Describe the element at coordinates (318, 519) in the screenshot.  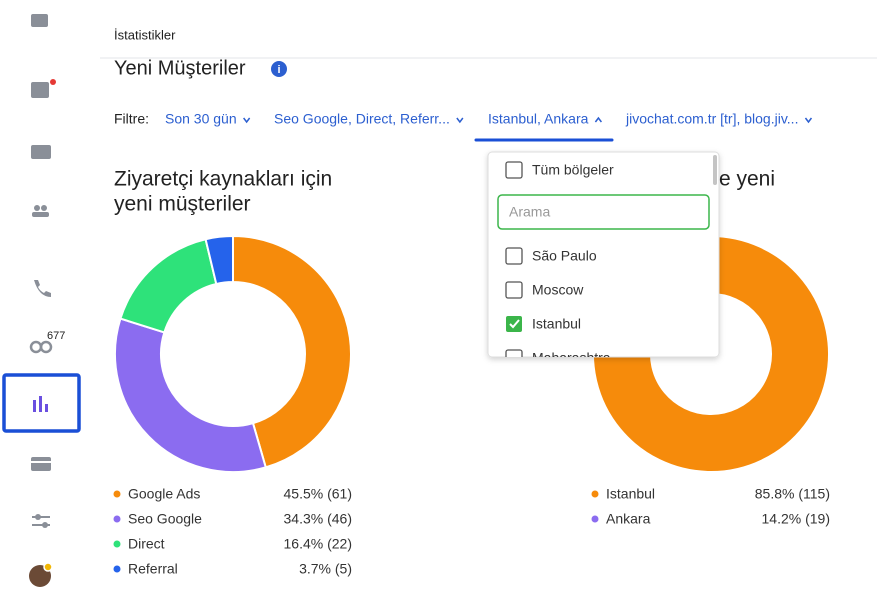
I see `legend-value: 34.3% (46)` at that location.